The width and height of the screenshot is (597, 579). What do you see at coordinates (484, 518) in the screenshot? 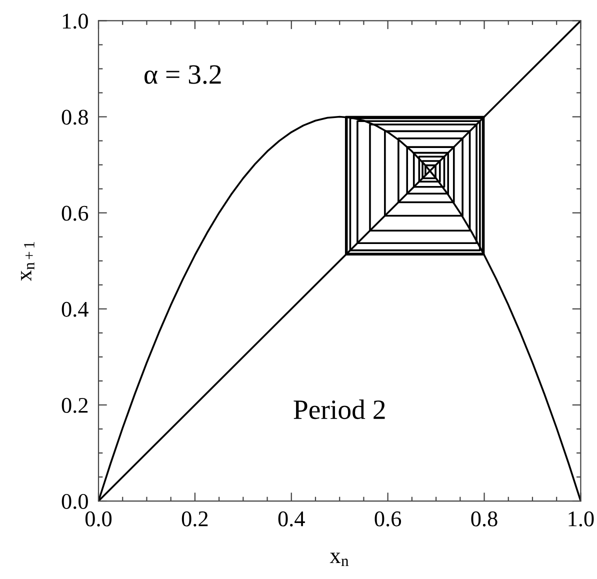
I see `x-tick-label: 0.8` at bounding box center [484, 518].